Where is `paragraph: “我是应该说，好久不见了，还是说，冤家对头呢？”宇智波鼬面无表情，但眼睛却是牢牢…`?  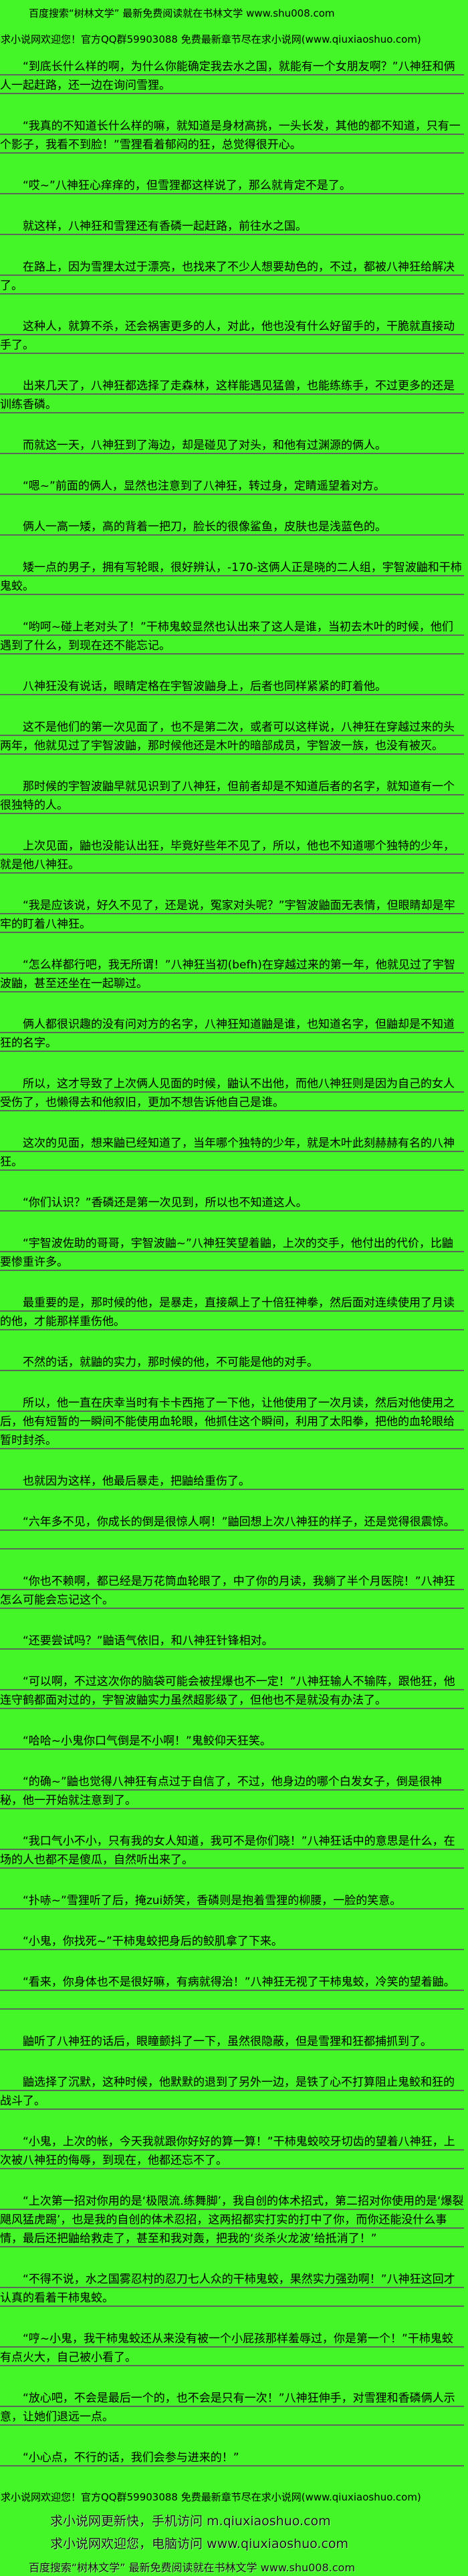
paragraph: “我是应该说，好久不见了，还是说，冤家对头呢？”宇智波鼬面无表情，但眼睛却是牢牢… is located at coordinates (234, 915).